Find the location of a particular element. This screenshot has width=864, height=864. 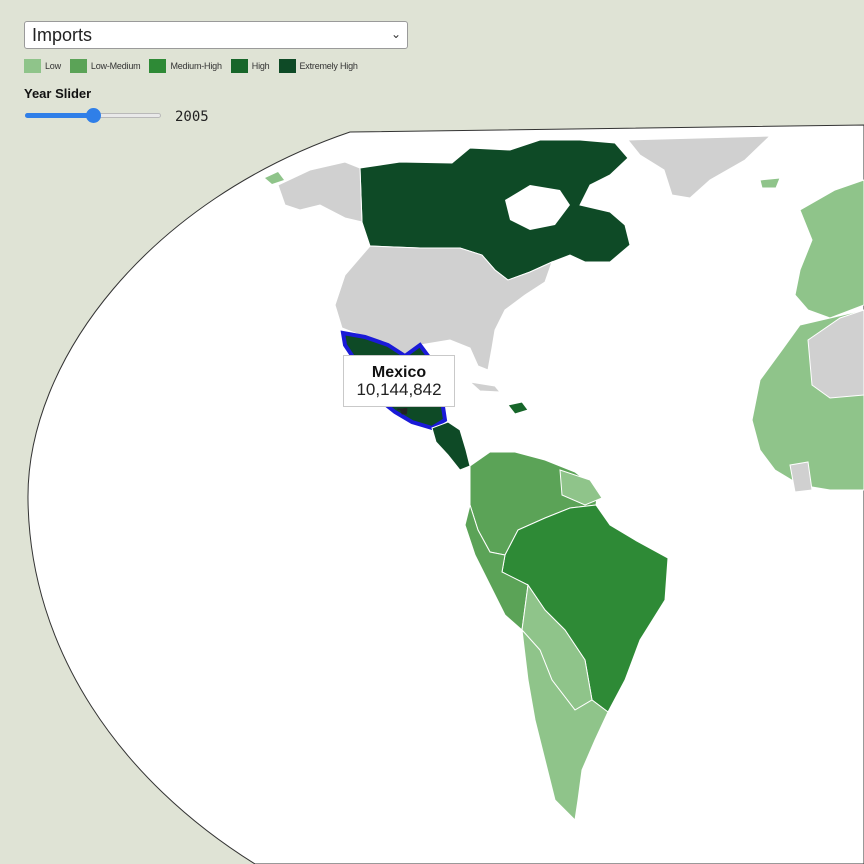

region-caribbean is located at coordinates (518, 408).